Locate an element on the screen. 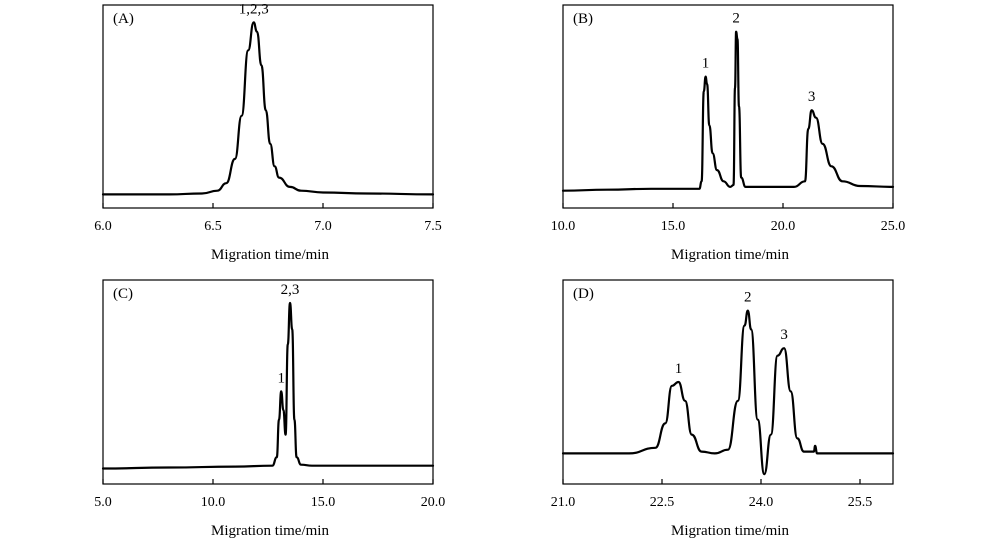 The width and height of the screenshot is (1000, 552). panel-label-b: (B) is located at coordinates (583, 19).